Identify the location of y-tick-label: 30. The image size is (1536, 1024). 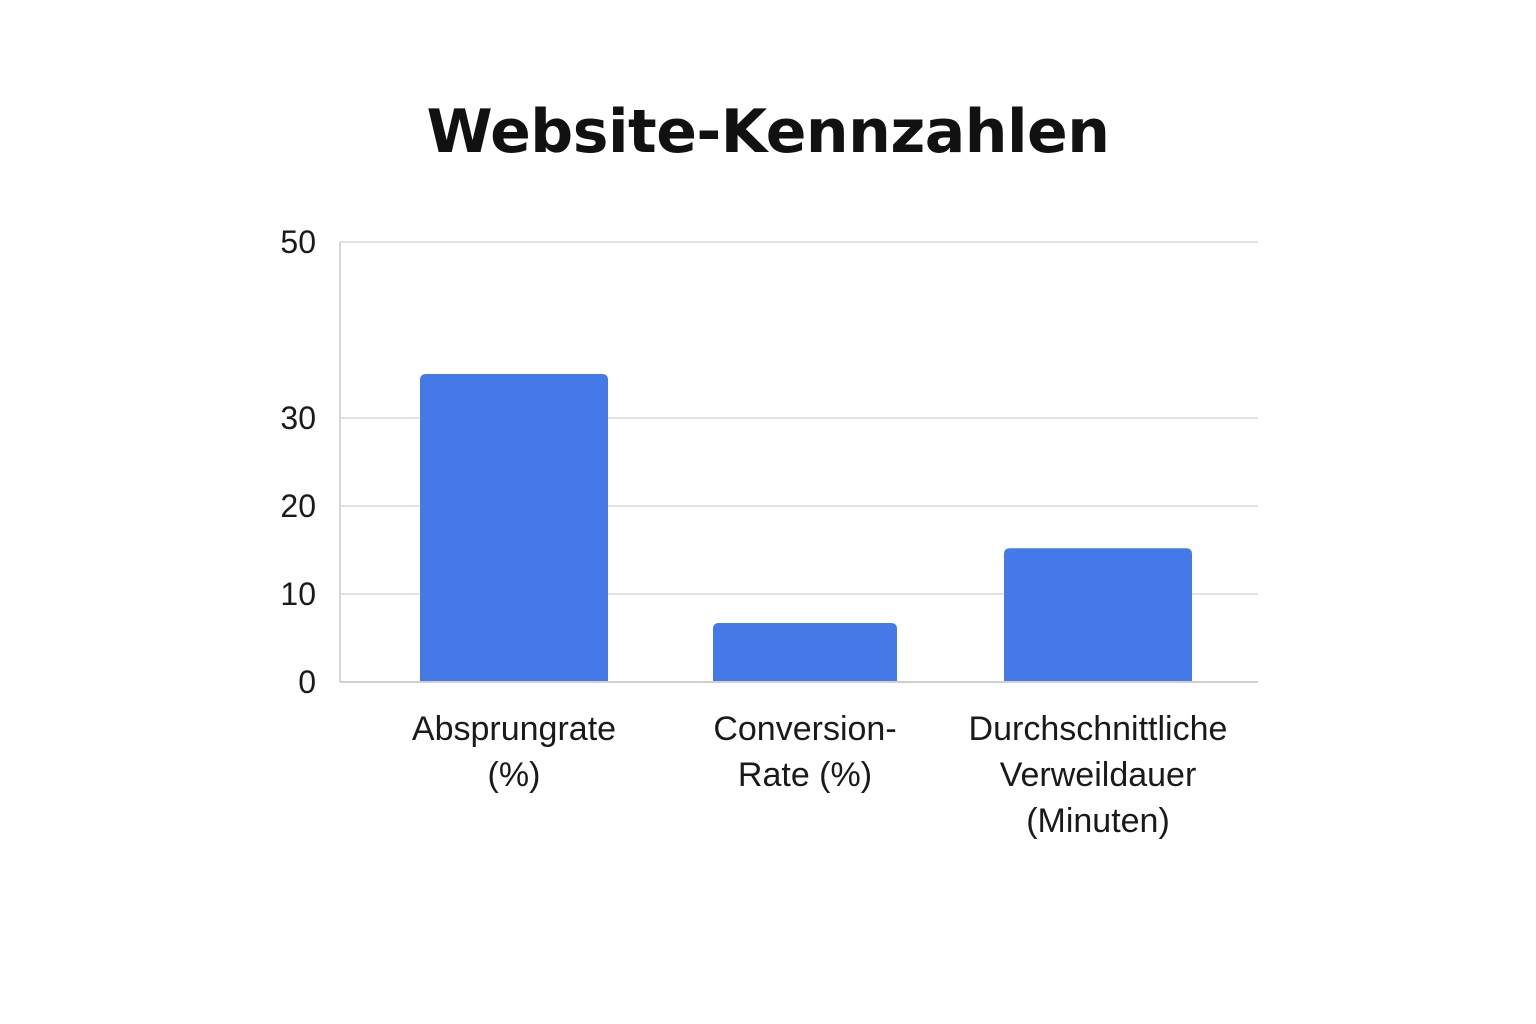
(298, 418).